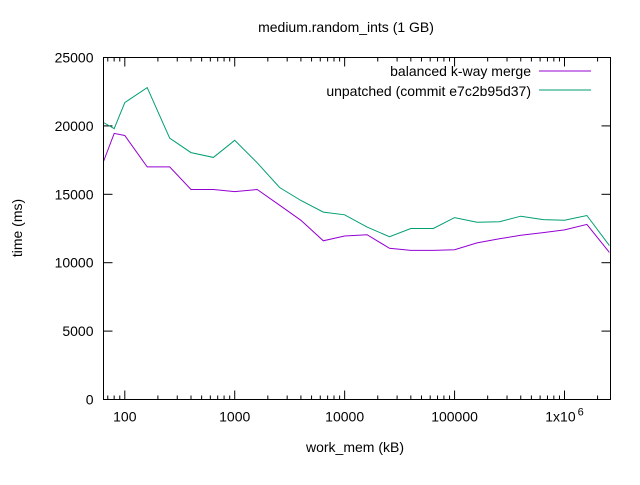 The image size is (640, 485). What do you see at coordinates (74, 194) in the screenshot?
I see `y-tick-label: 15000` at bounding box center [74, 194].